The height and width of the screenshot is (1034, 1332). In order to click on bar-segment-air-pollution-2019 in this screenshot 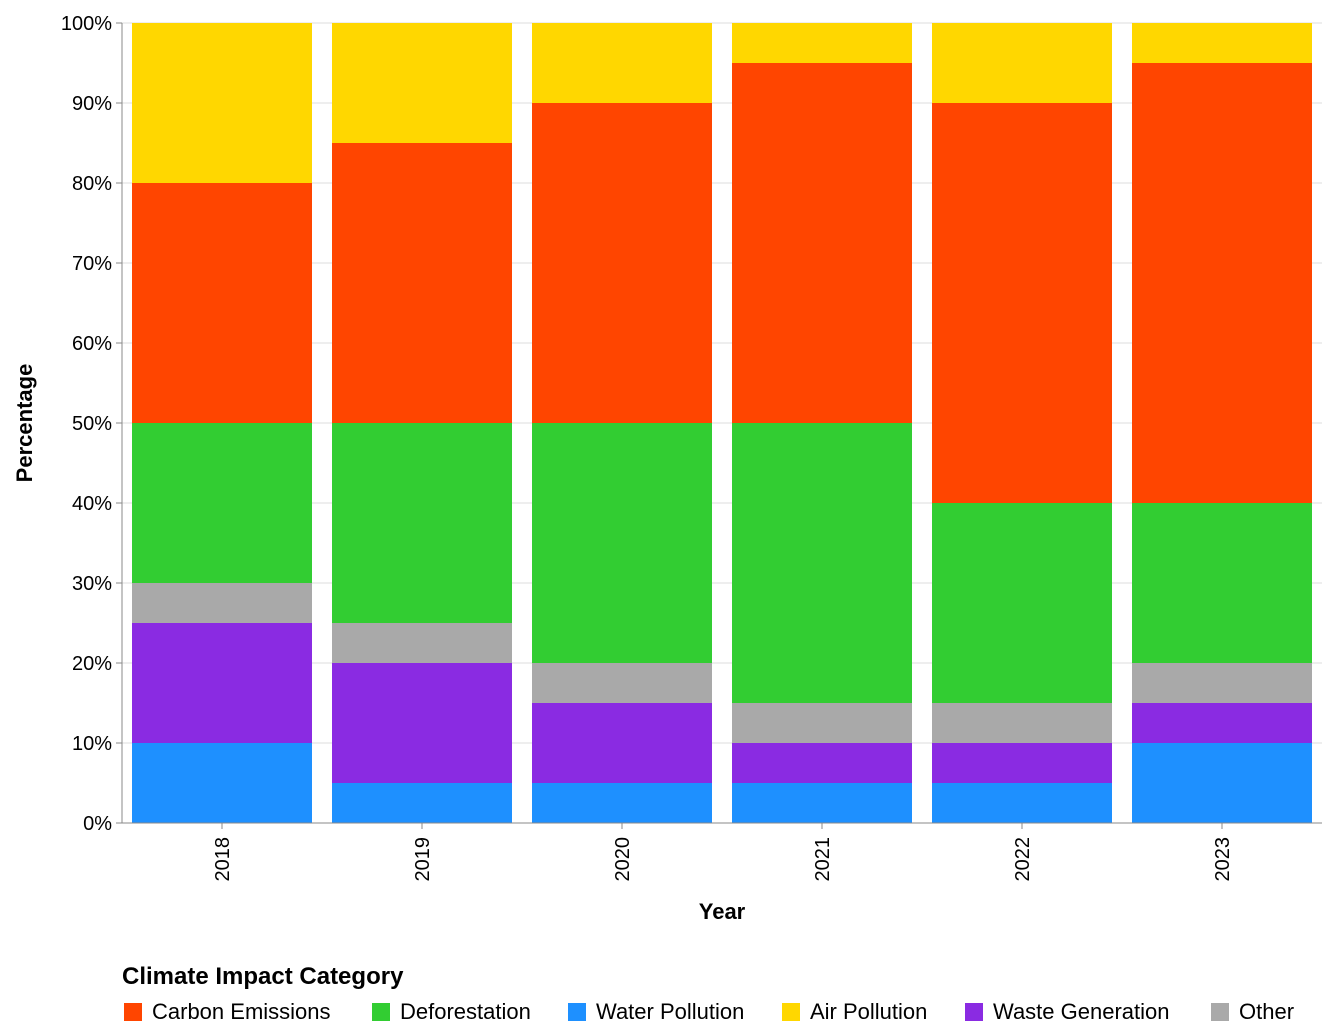, I will do `click(422, 83)`.